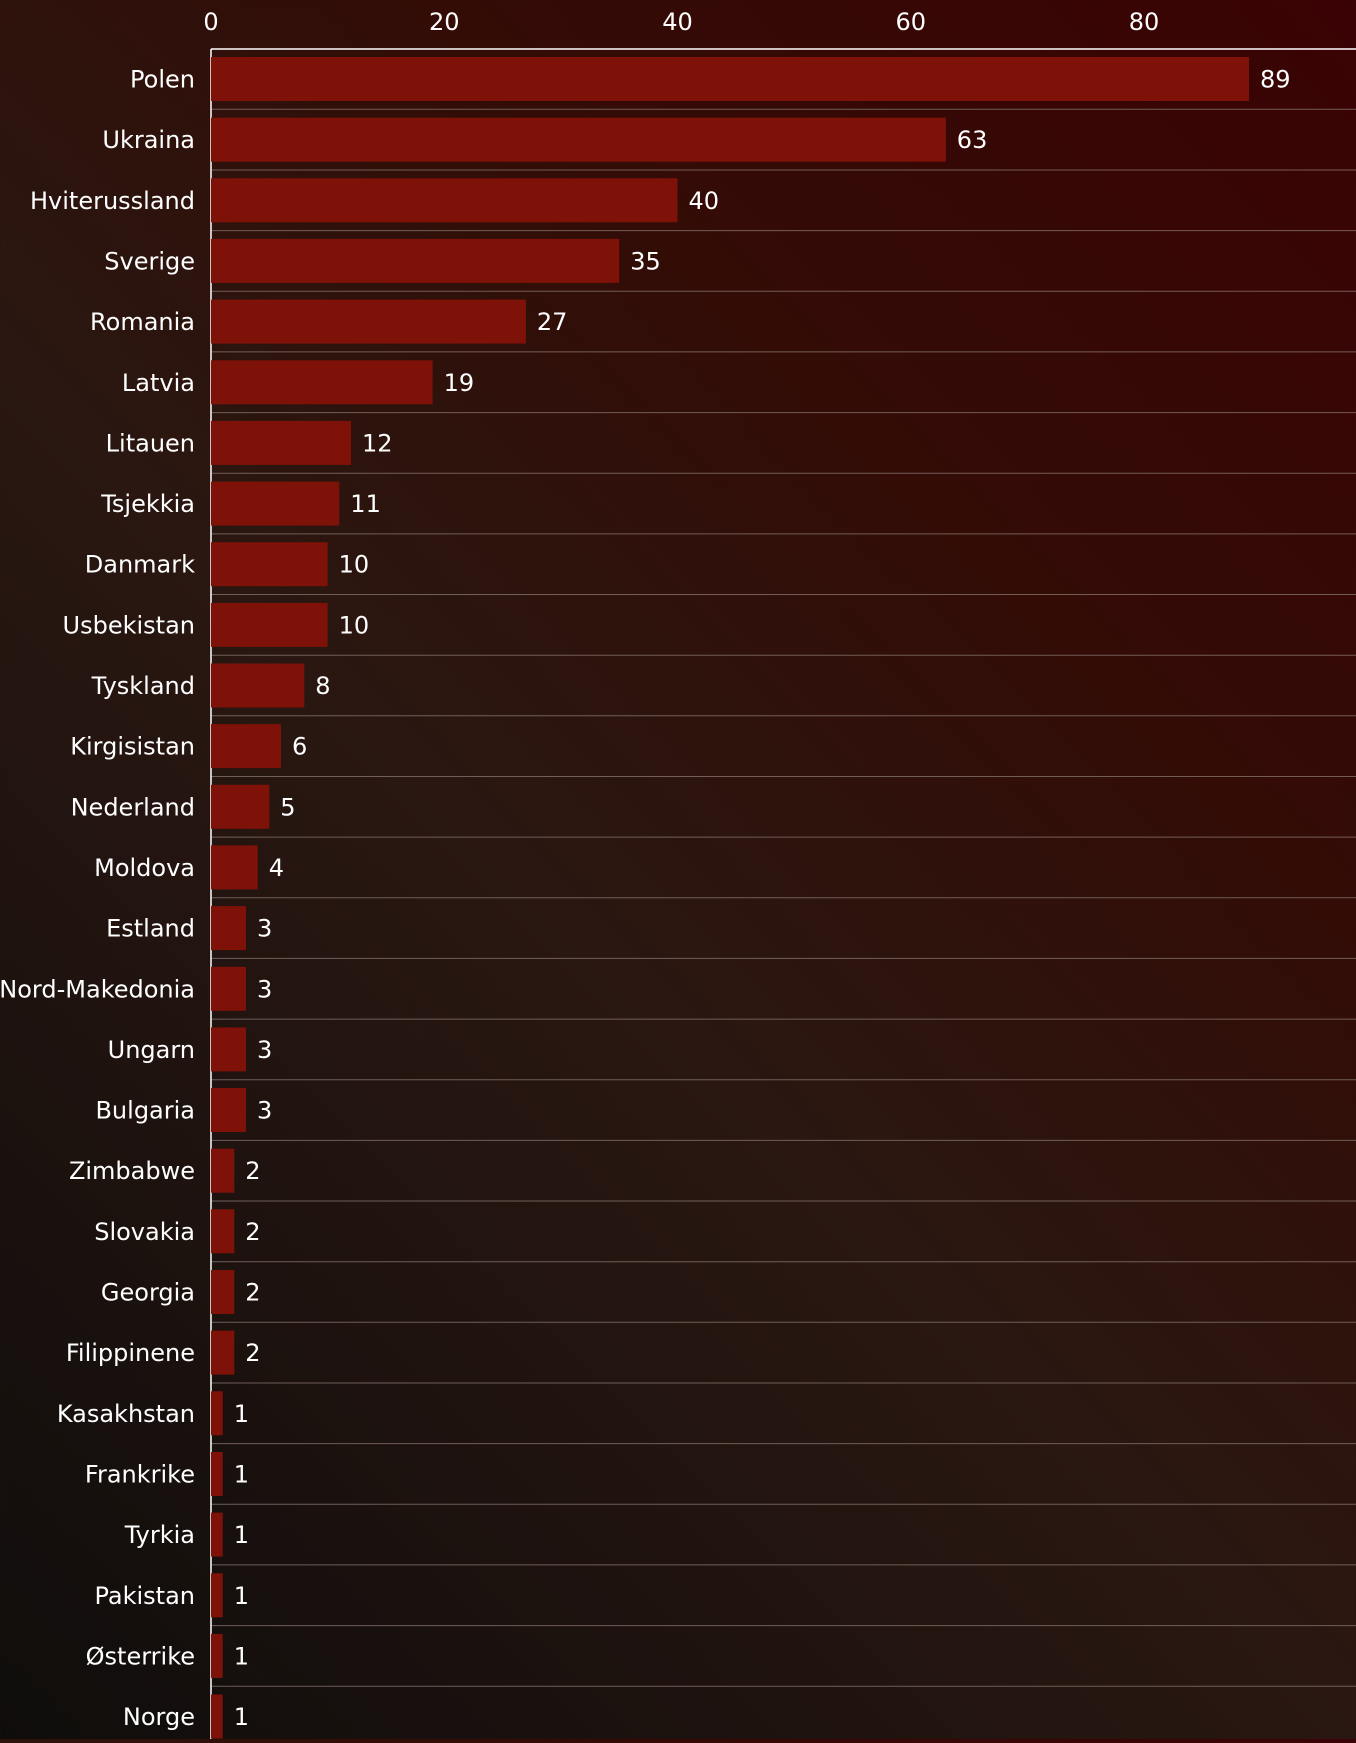 This screenshot has height=1743, width=1356. I want to click on category-label: Tyskland, so click(143, 686).